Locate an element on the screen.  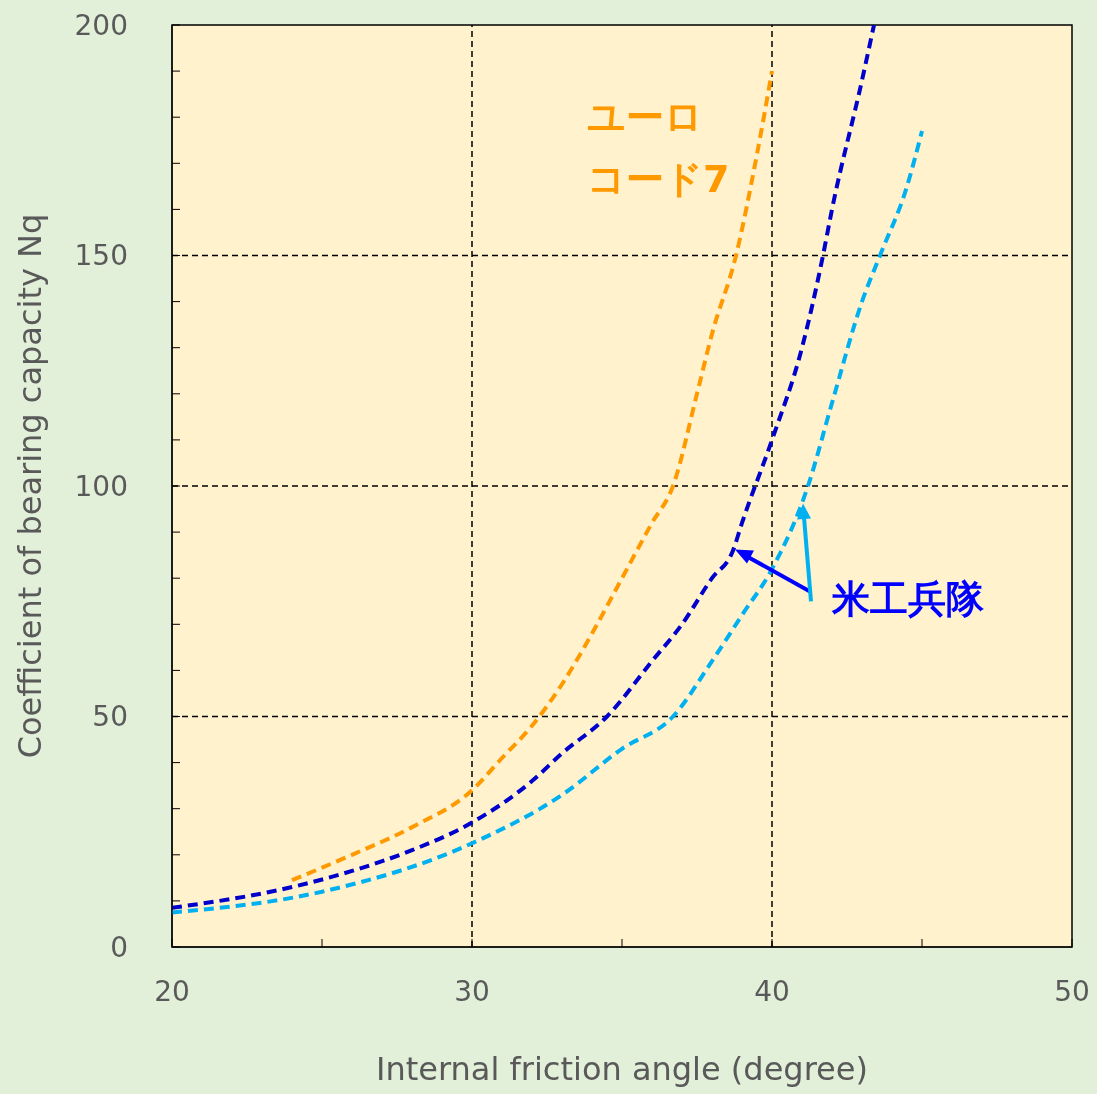
annotation: 米工兵隊 is located at coordinates (908, 600).